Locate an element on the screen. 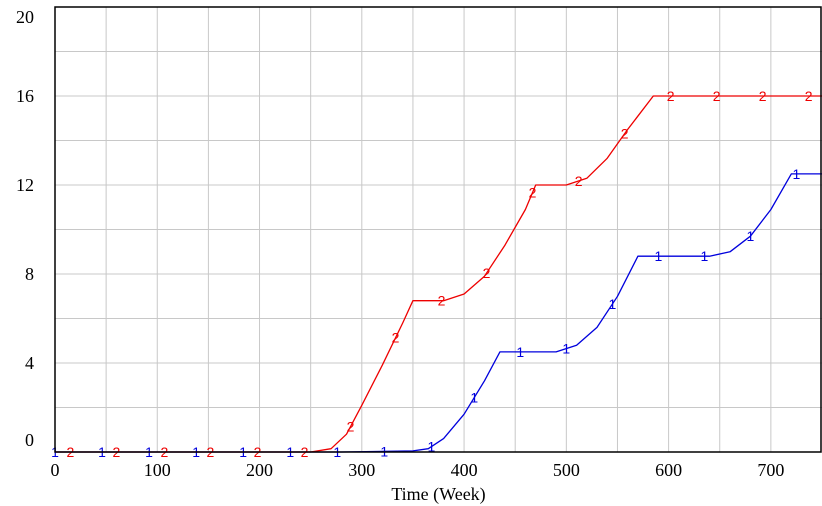 The height and width of the screenshot is (506, 822). y-tick-label: 20 is located at coordinates (25, 17).